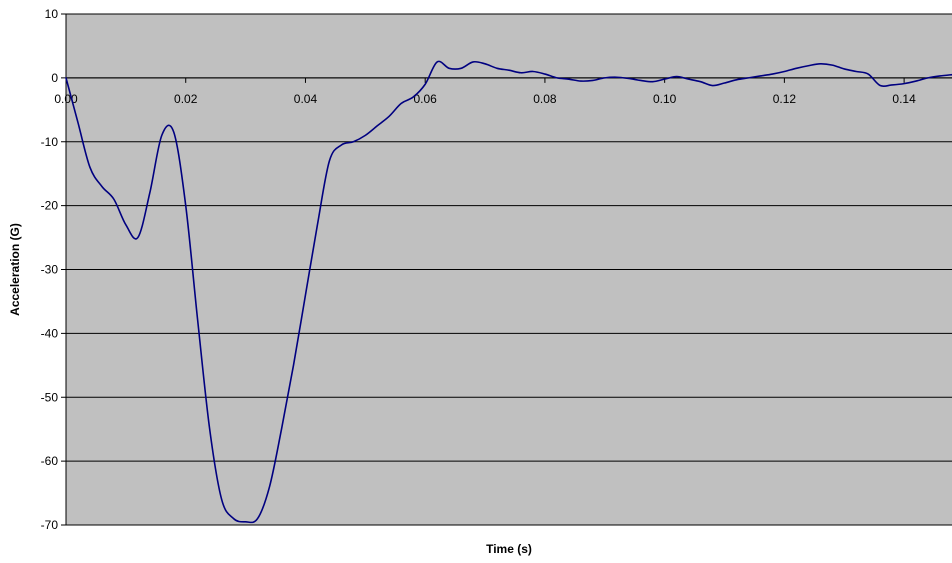 This screenshot has width=952, height=563. Describe the element at coordinates (15, 269) in the screenshot. I see `y-axis-title: Acceleration (G)` at that location.